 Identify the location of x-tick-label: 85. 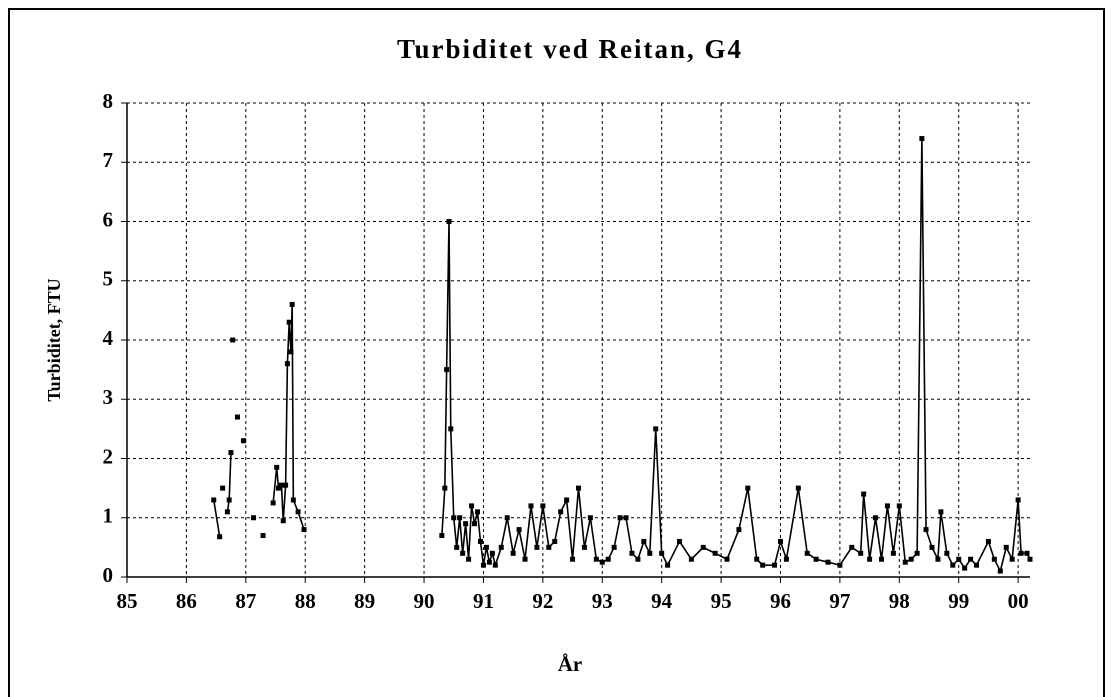
(127, 601).